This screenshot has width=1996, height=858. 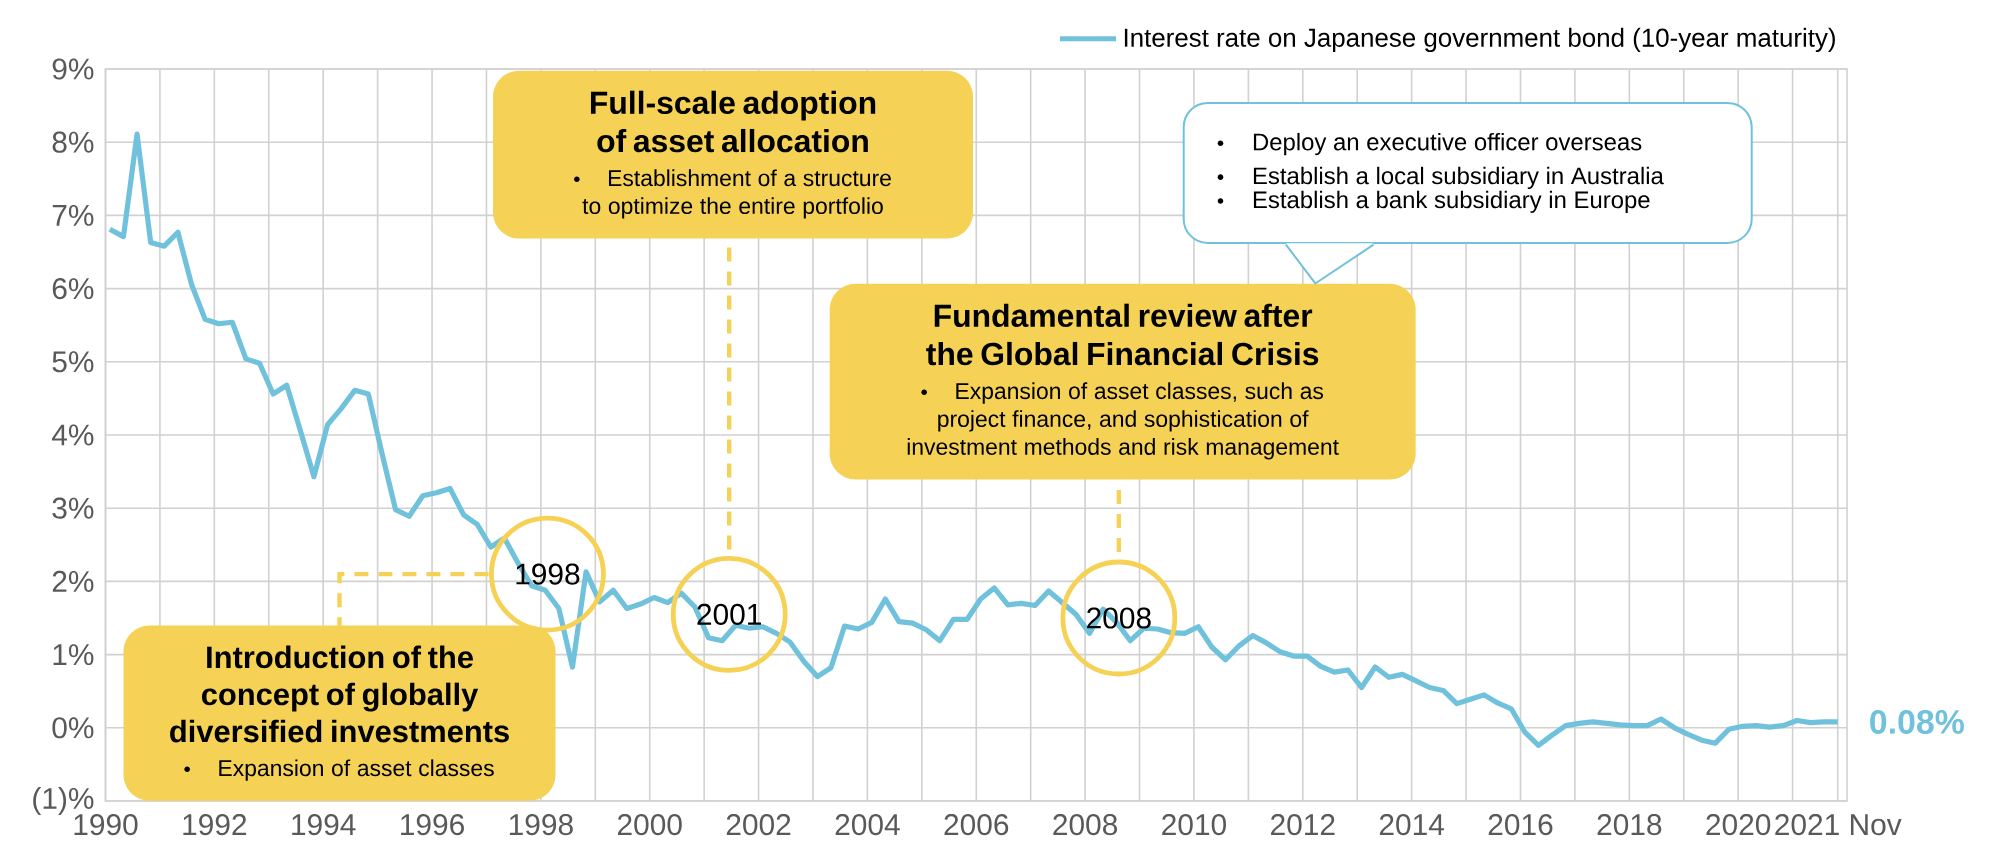 What do you see at coordinates (1123, 421) in the screenshot?
I see `annotation: Expansion of asset classes, such as project finance, and sophistication of investment methods and risk management` at bounding box center [1123, 421].